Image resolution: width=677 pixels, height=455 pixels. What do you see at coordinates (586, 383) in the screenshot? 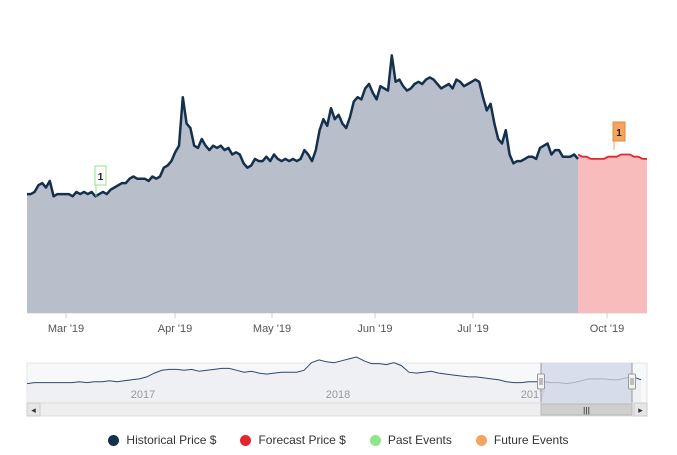
I see `navigator-selection` at bounding box center [586, 383].